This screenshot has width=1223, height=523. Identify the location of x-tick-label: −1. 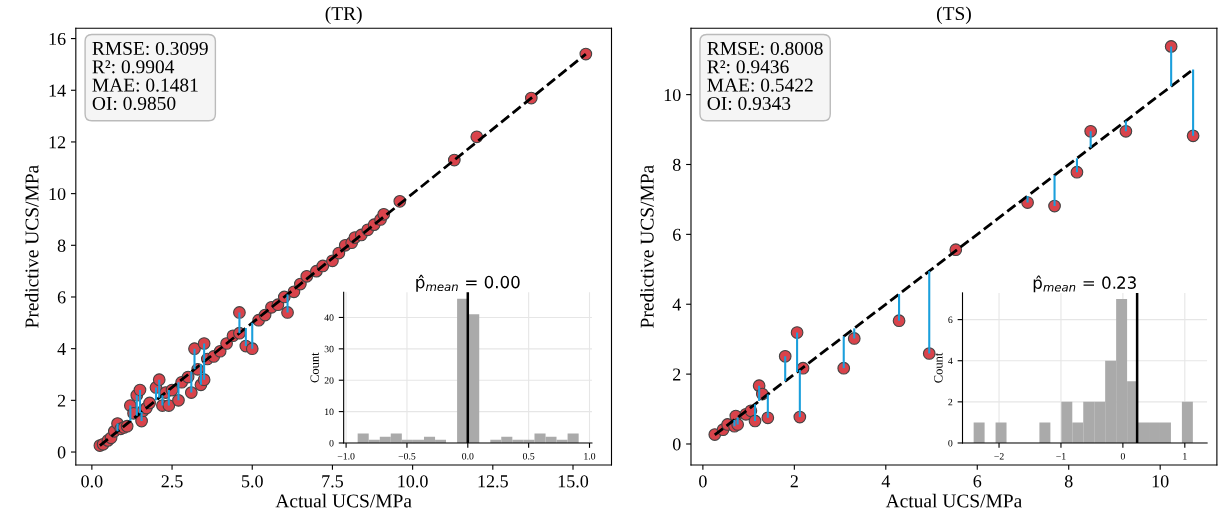
(1061, 456).